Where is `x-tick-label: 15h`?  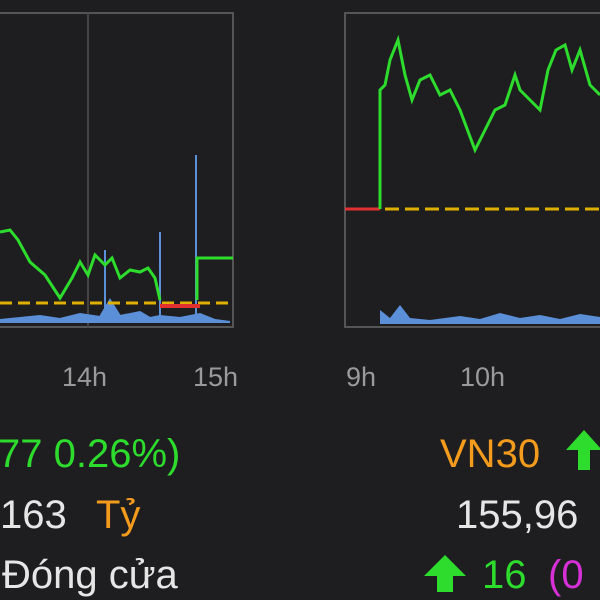 x-tick-label: 15h is located at coordinates (216, 377).